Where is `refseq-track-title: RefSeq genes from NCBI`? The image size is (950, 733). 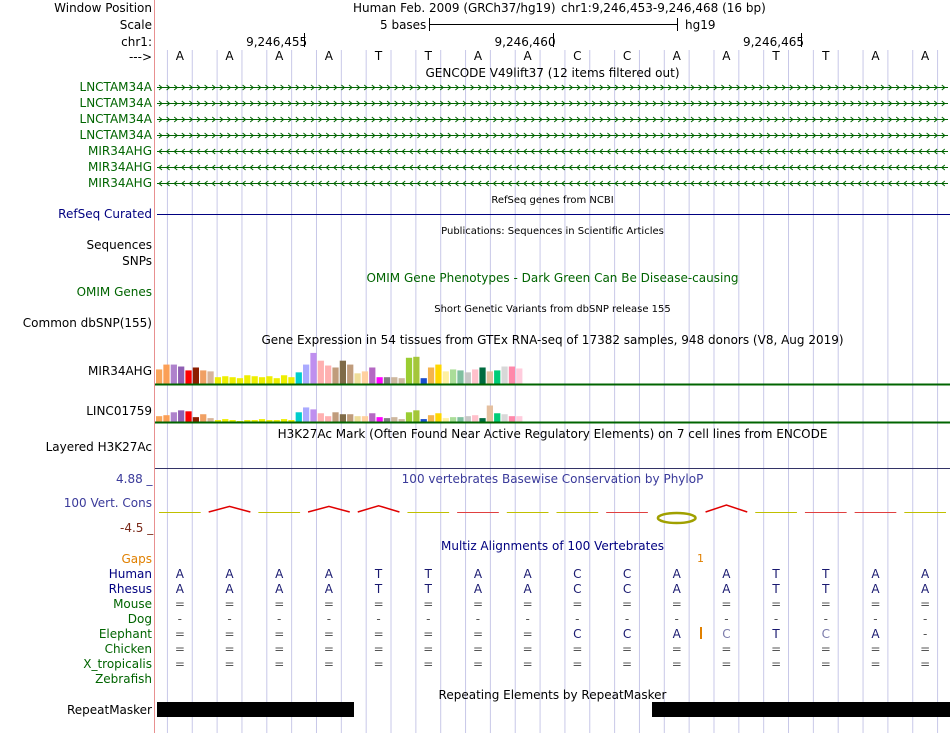
refseq-track-title: RefSeq genes from NCBI is located at coordinates (552, 200).